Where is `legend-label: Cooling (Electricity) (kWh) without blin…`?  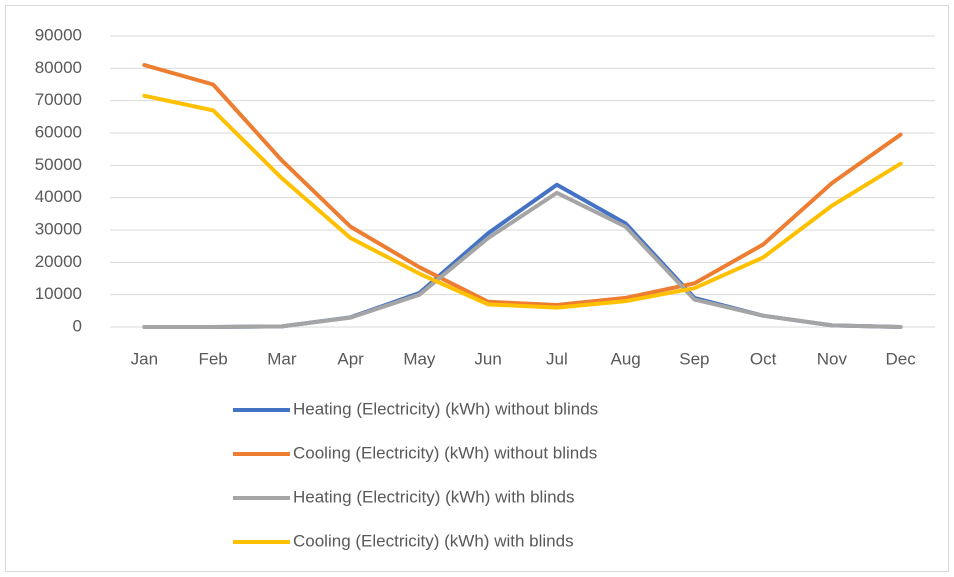
legend-label: Cooling (Electricity) (kWh) without blin… is located at coordinates (445, 452).